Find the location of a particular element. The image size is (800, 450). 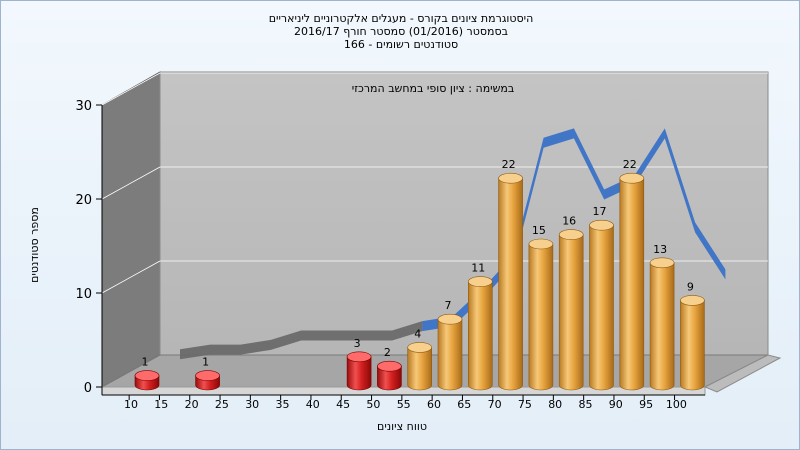

data-label: 15 is located at coordinates (539, 230).